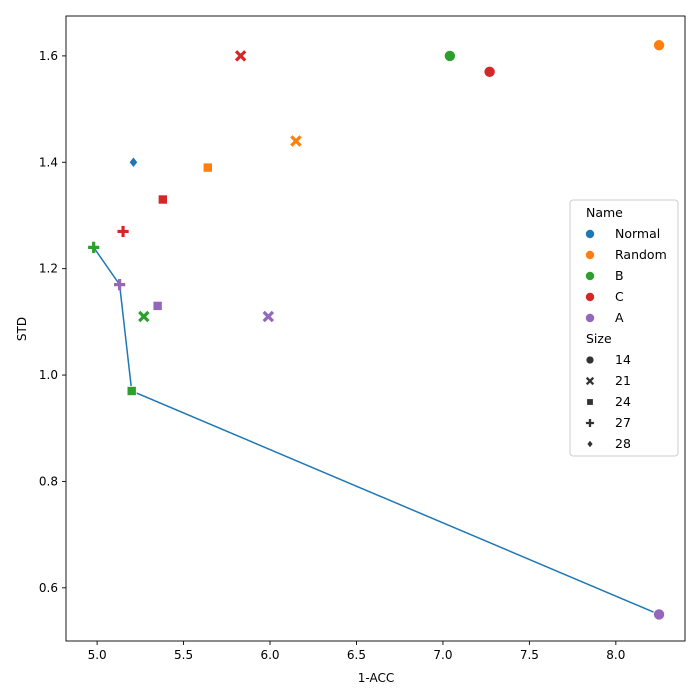 The height and width of the screenshot is (700, 700). I want to click on legend-style-title: Size, so click(599, 338).